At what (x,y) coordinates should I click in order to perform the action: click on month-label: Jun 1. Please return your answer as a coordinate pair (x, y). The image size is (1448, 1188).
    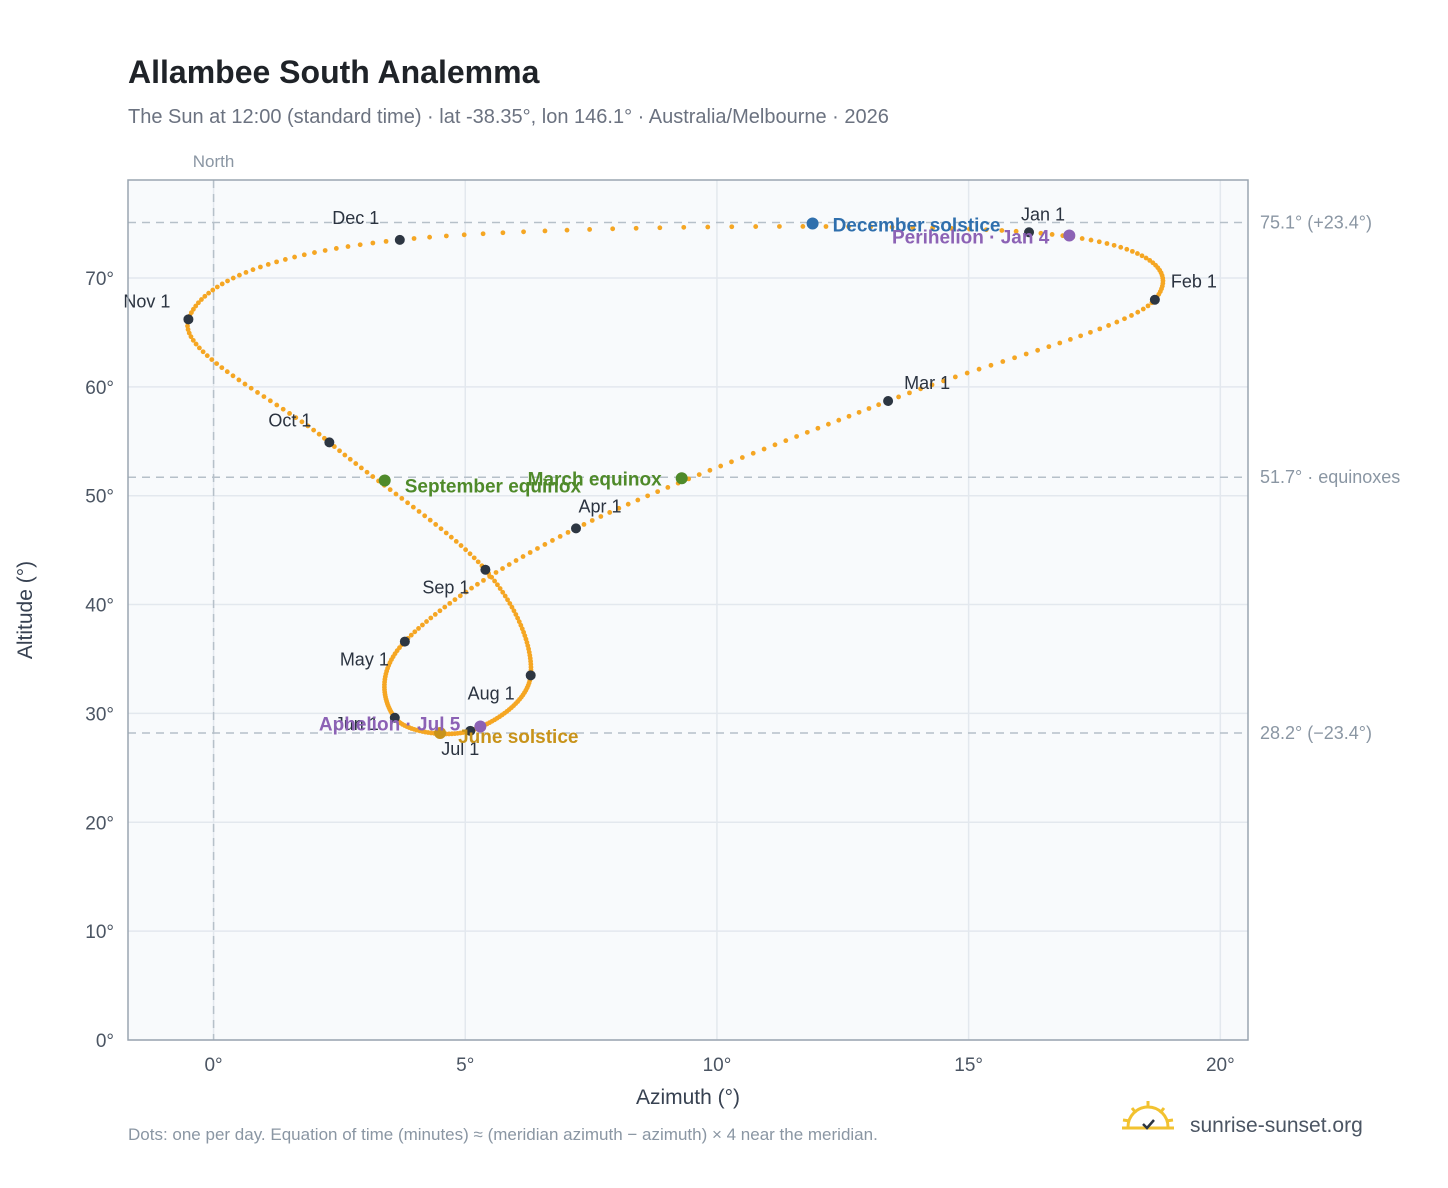
    Looking at the image, I should click on (357, 724).